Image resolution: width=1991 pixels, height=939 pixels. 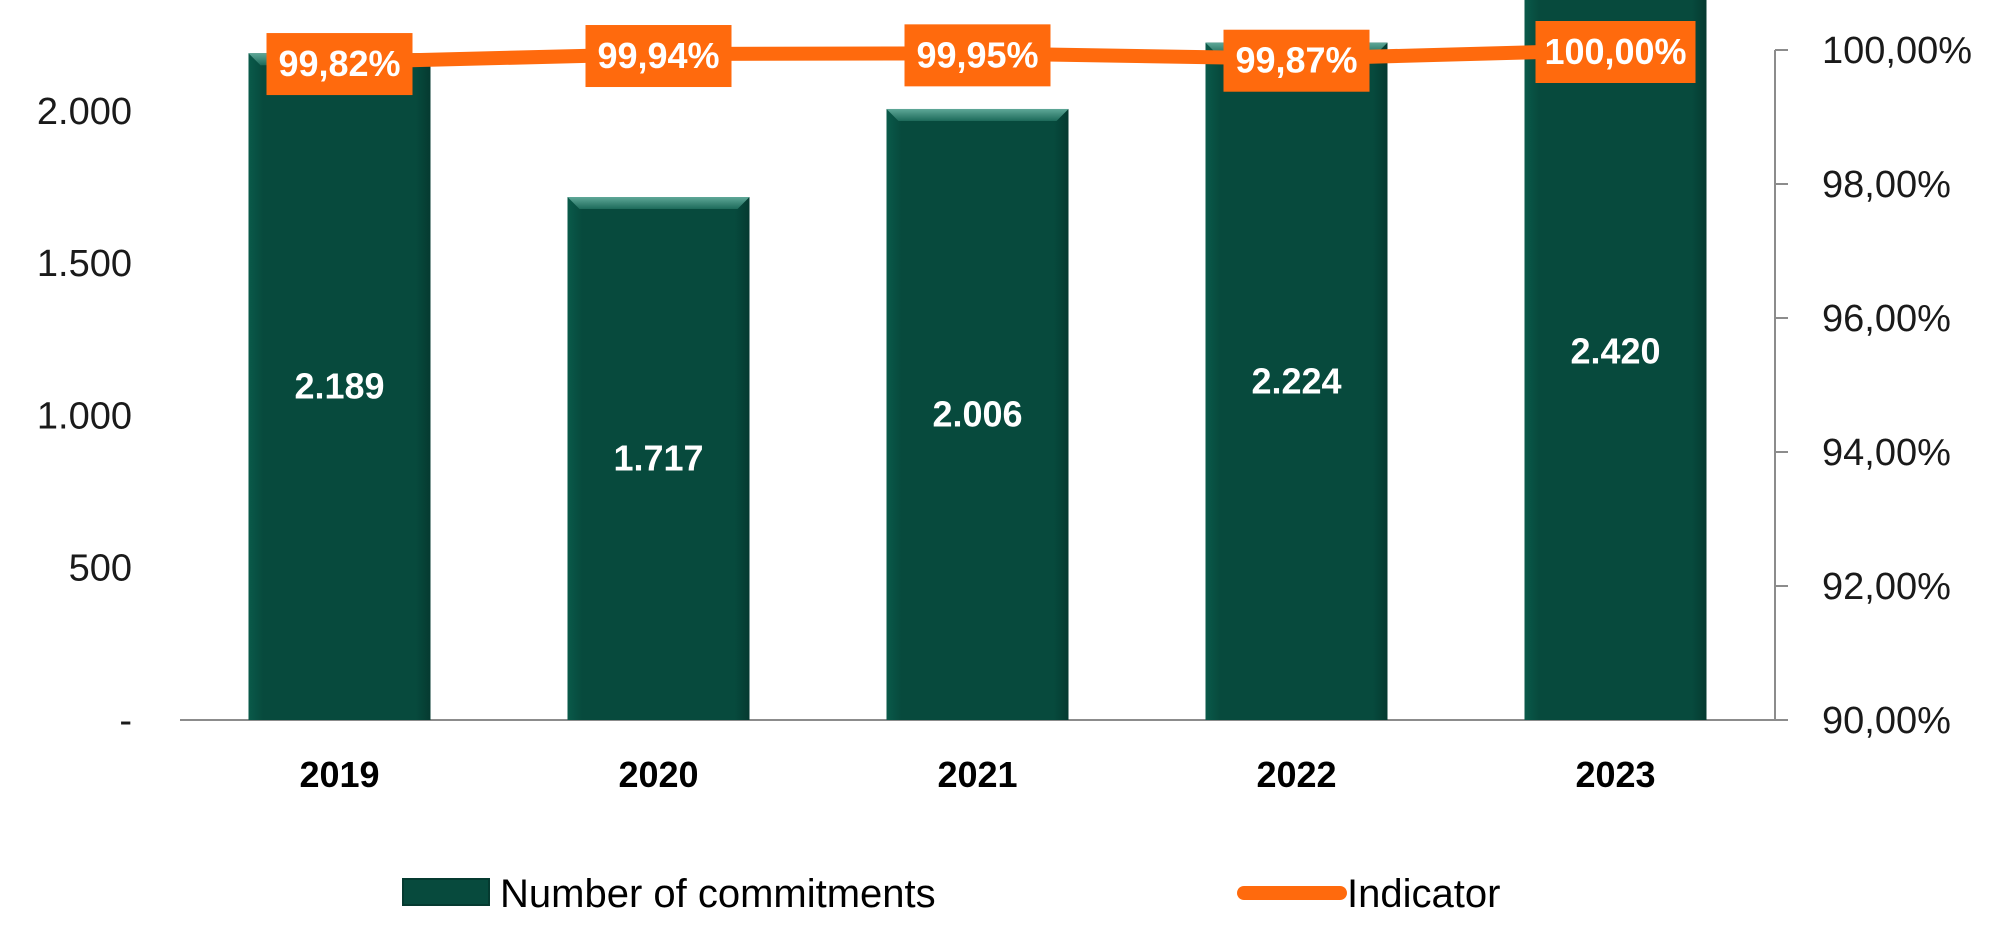 I want to click on indicator-value-label: 99,87%, so click(x=1296, y=60).